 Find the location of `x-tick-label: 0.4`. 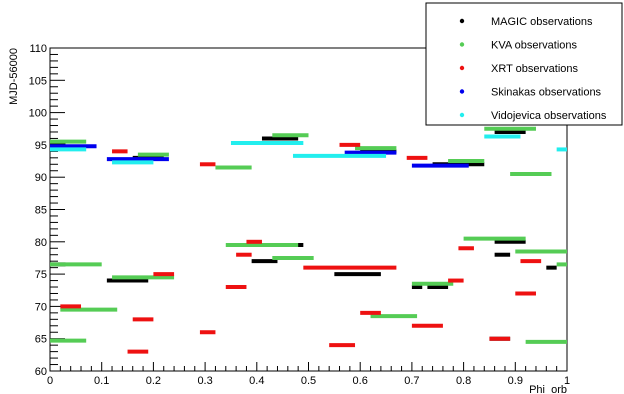

x-tick-label: 0.4 is located at coordinates (256, 381).